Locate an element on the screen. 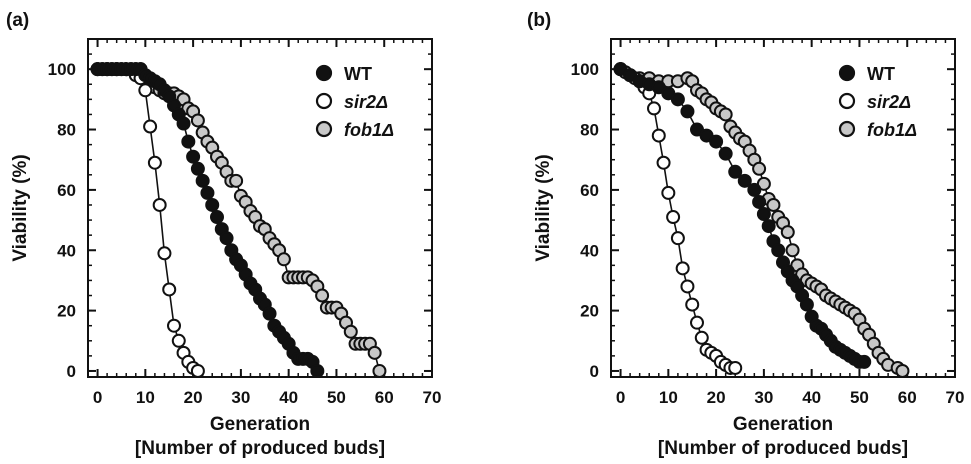 This screenshot has height=464, width=971. x-tick-label-20: 20 is located at coordinates (716, 397).